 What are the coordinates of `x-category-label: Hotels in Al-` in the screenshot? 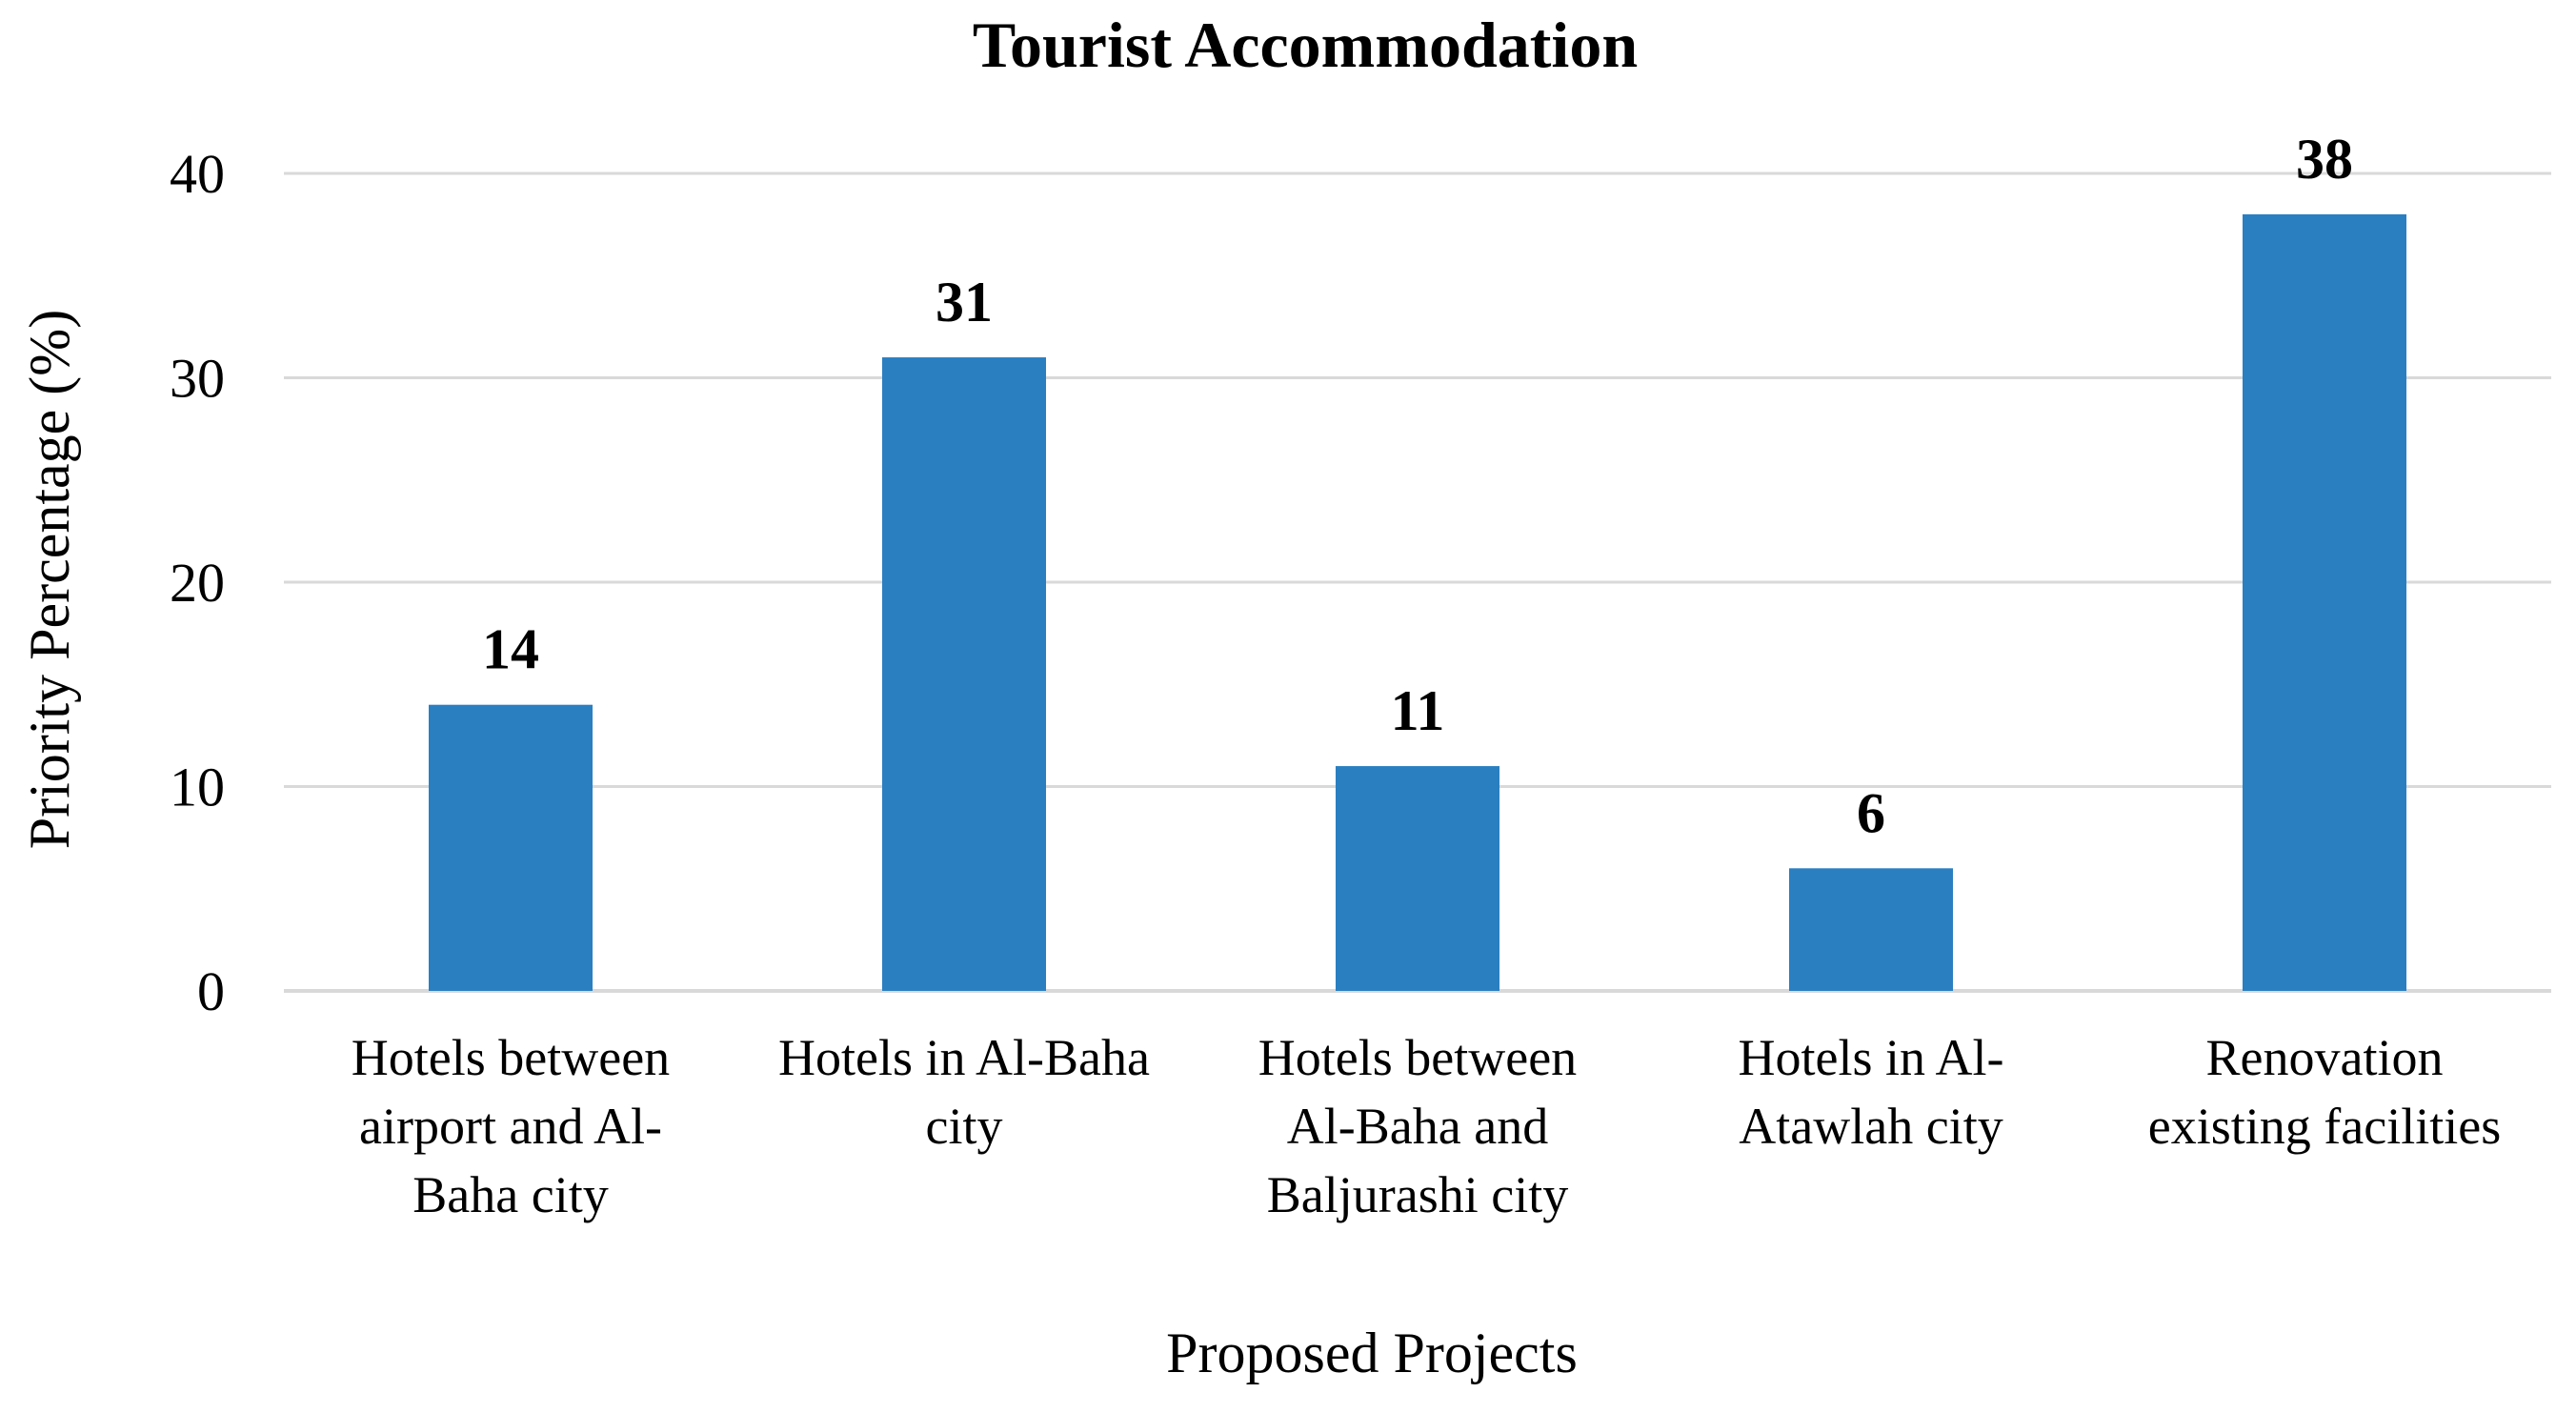 It's located at (1872, 1057).